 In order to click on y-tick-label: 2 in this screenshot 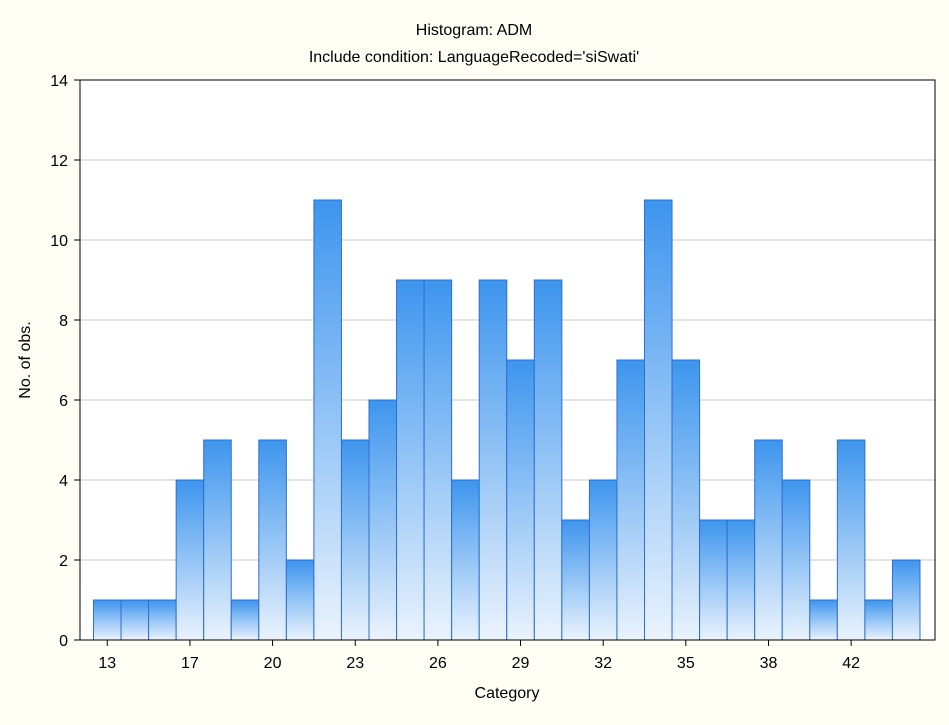, I will do `click(63, 561)`.